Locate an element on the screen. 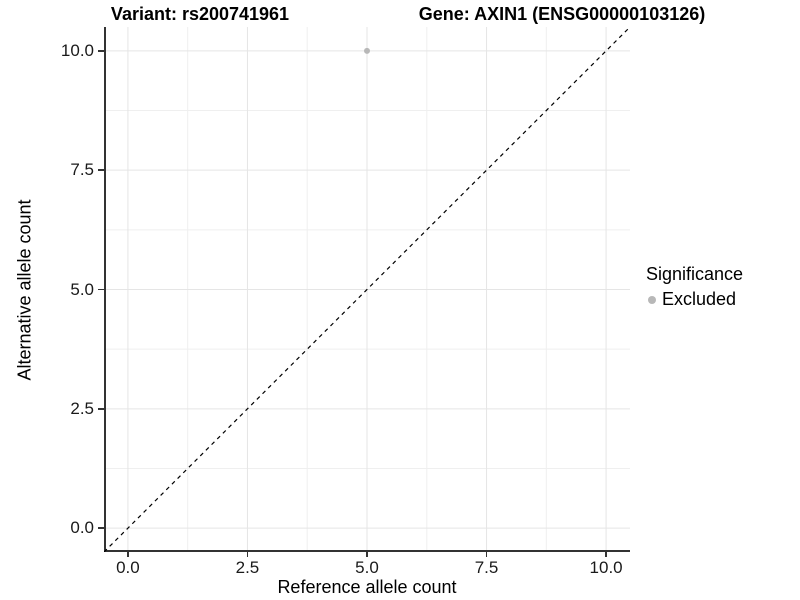 The width and height of the screenshot is (800, 600). x-tick-label: 0.0 is located at coordinates (128, 567).